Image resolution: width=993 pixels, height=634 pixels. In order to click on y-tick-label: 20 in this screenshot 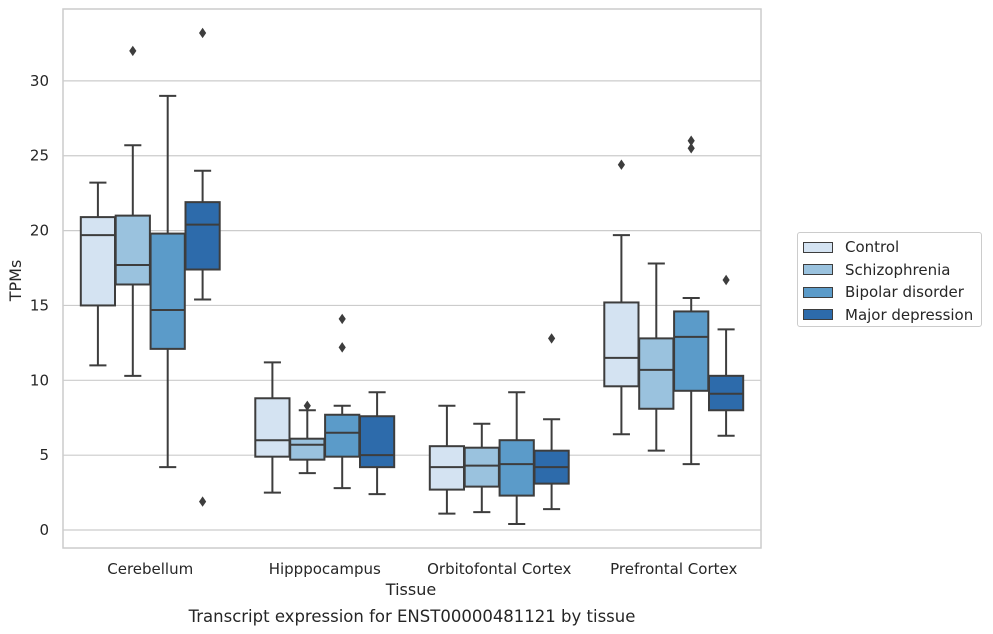, I will do `click(39, 231)`.